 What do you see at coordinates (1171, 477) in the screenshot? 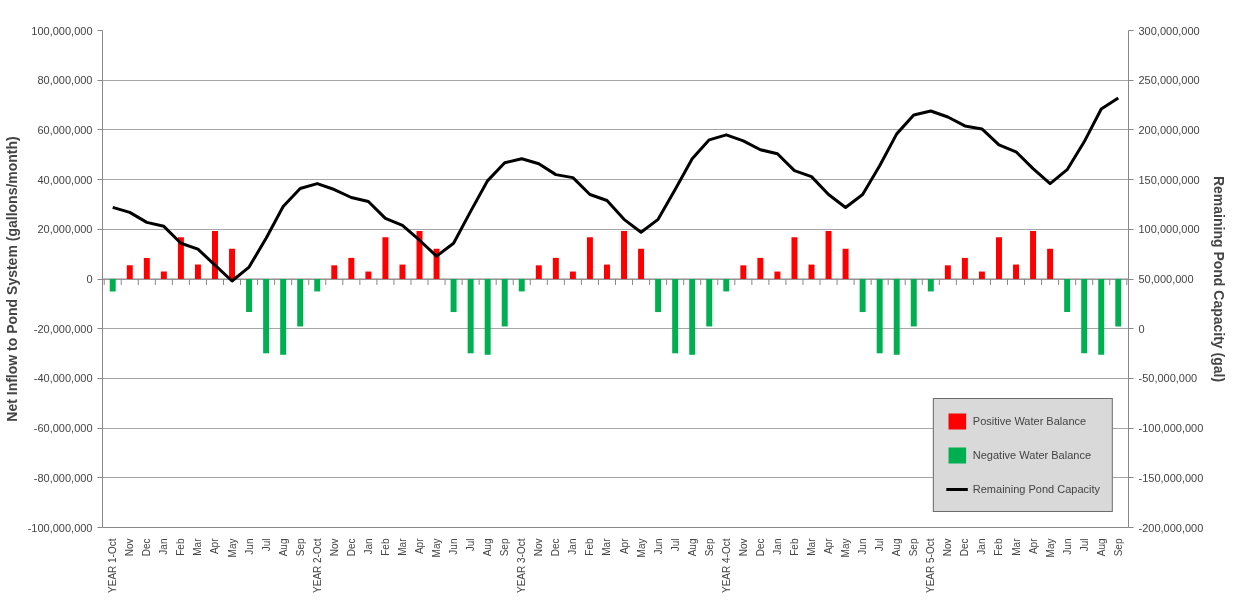
I see `y2-tick-label: -150,000,000` at bounding box center [1171, 477].